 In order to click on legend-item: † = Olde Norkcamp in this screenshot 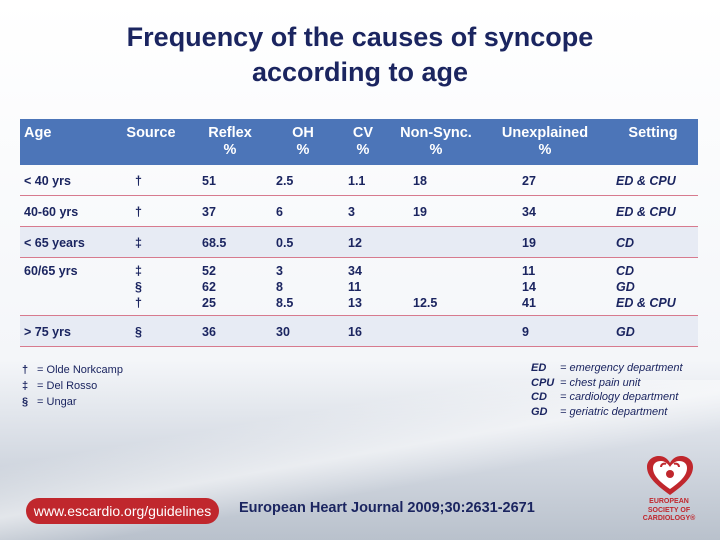, I will do `click(72, 370)`.